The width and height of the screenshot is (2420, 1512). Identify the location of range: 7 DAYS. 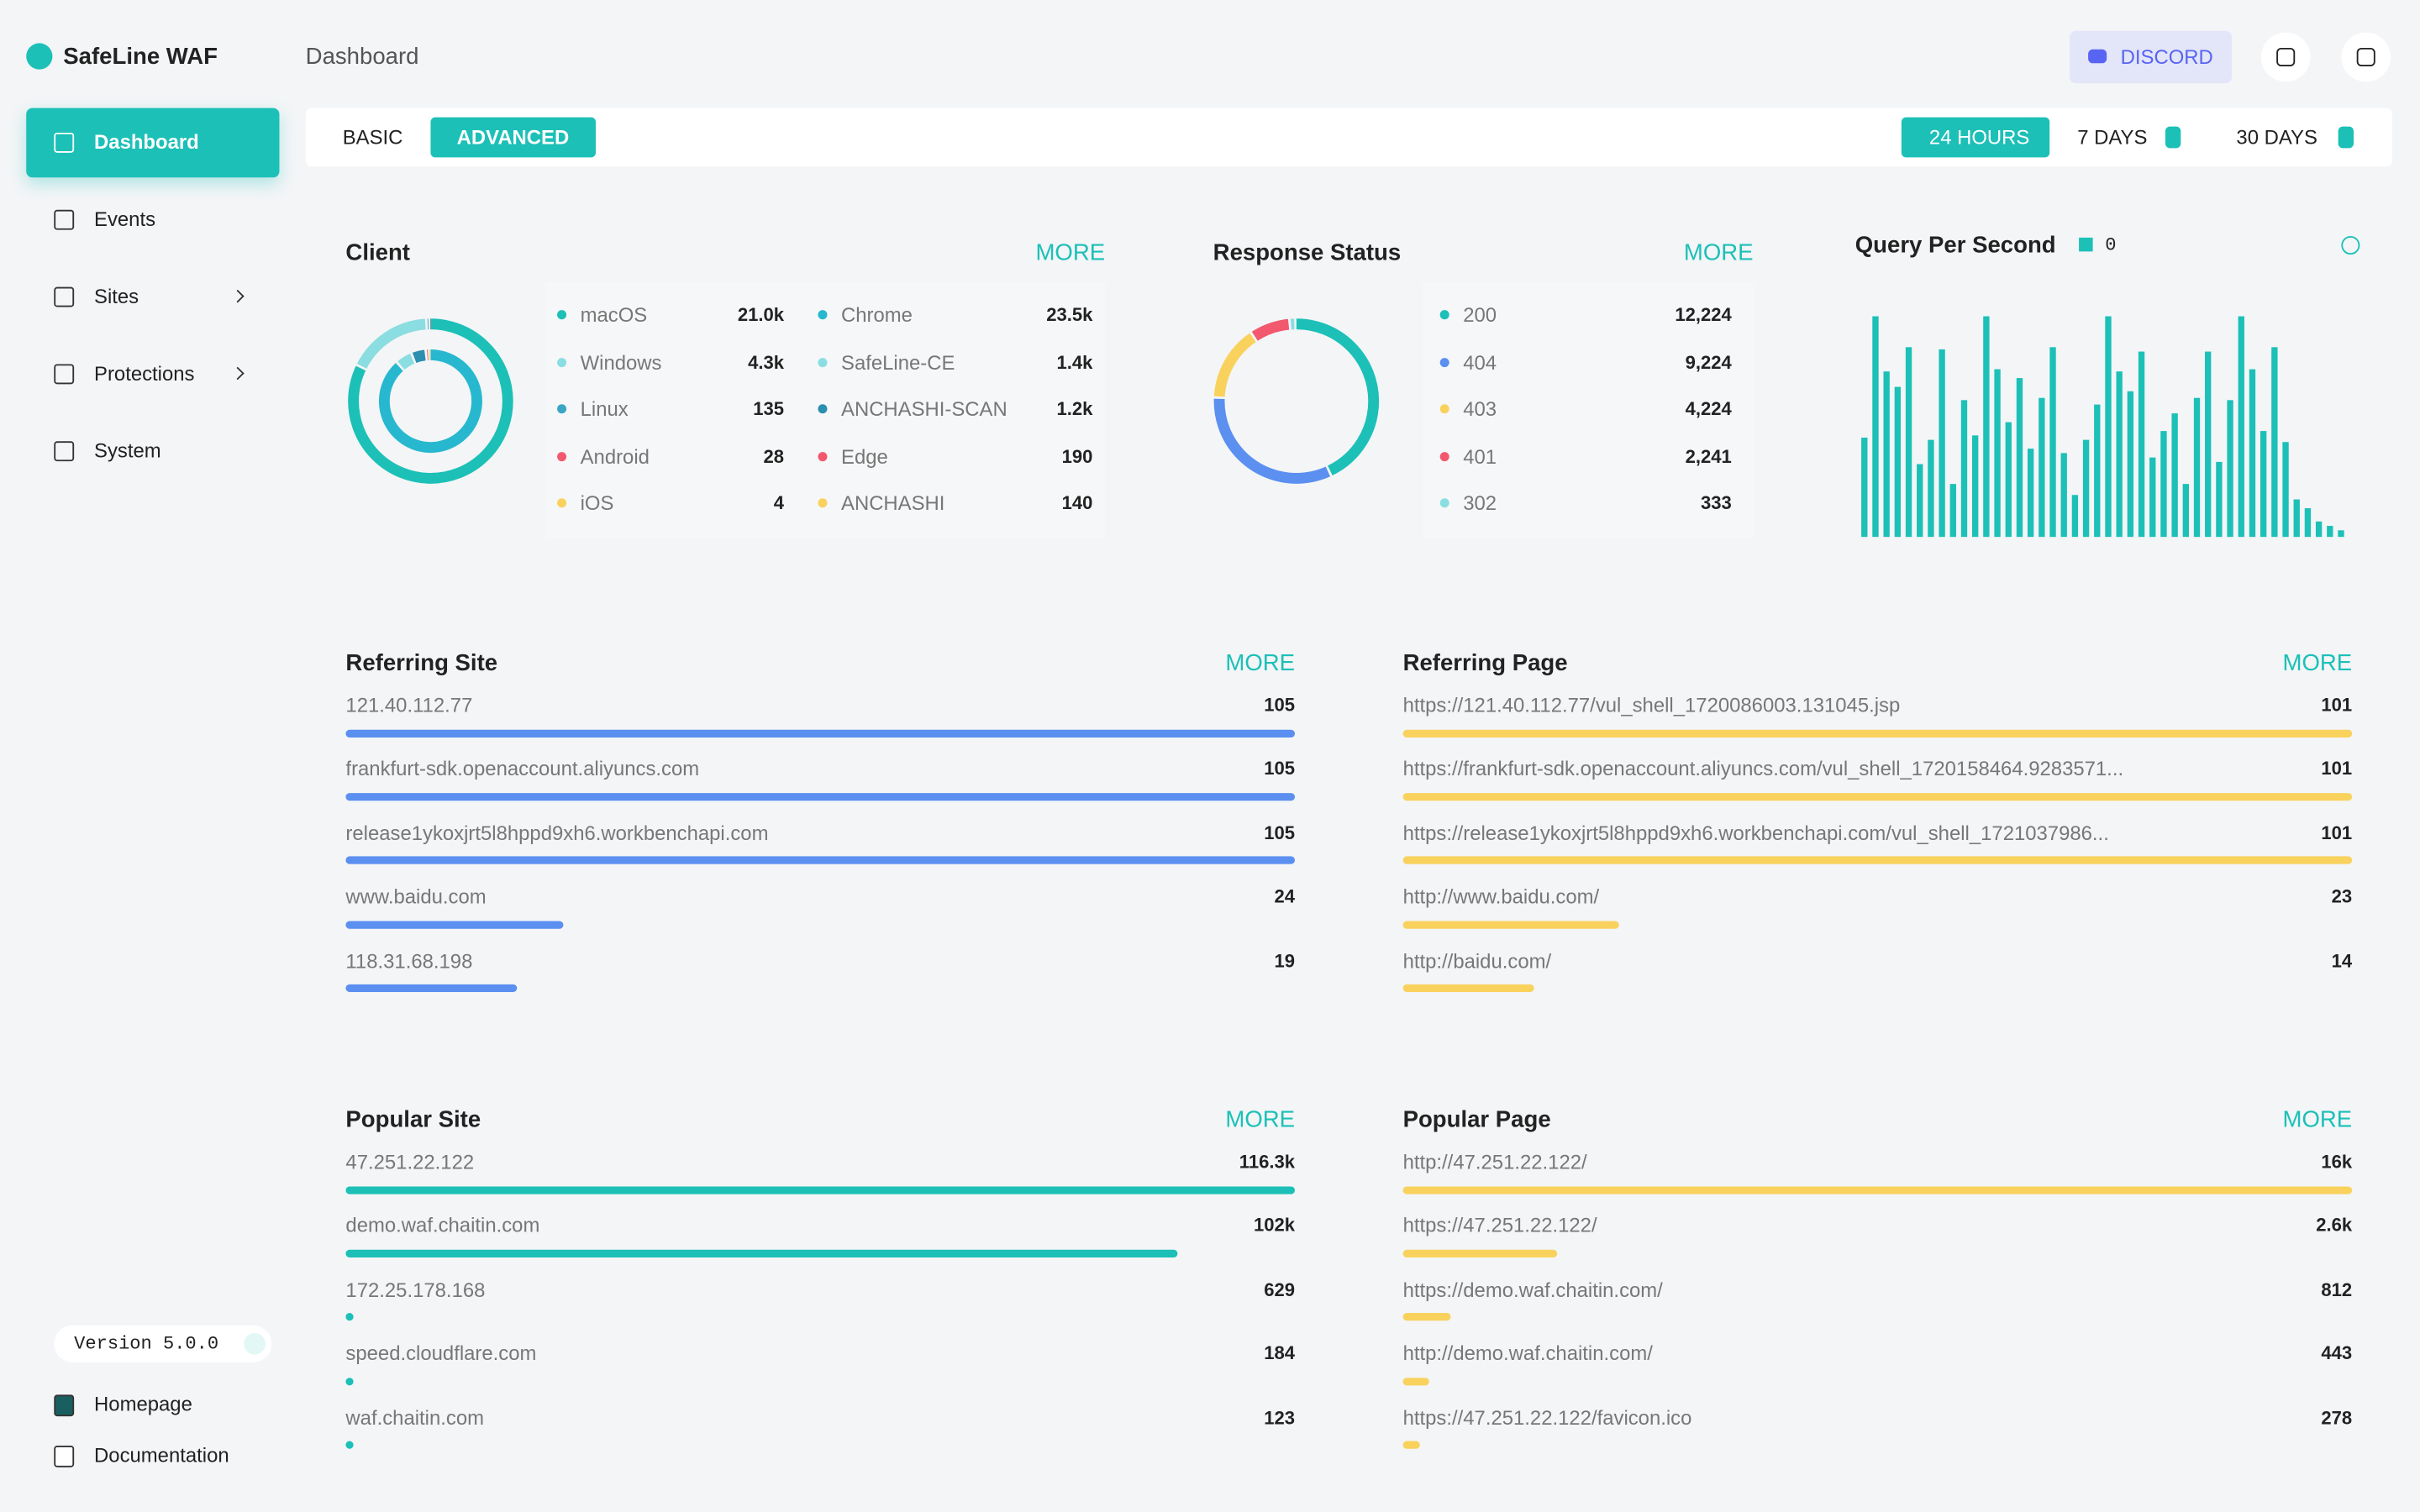
(2112, 137).